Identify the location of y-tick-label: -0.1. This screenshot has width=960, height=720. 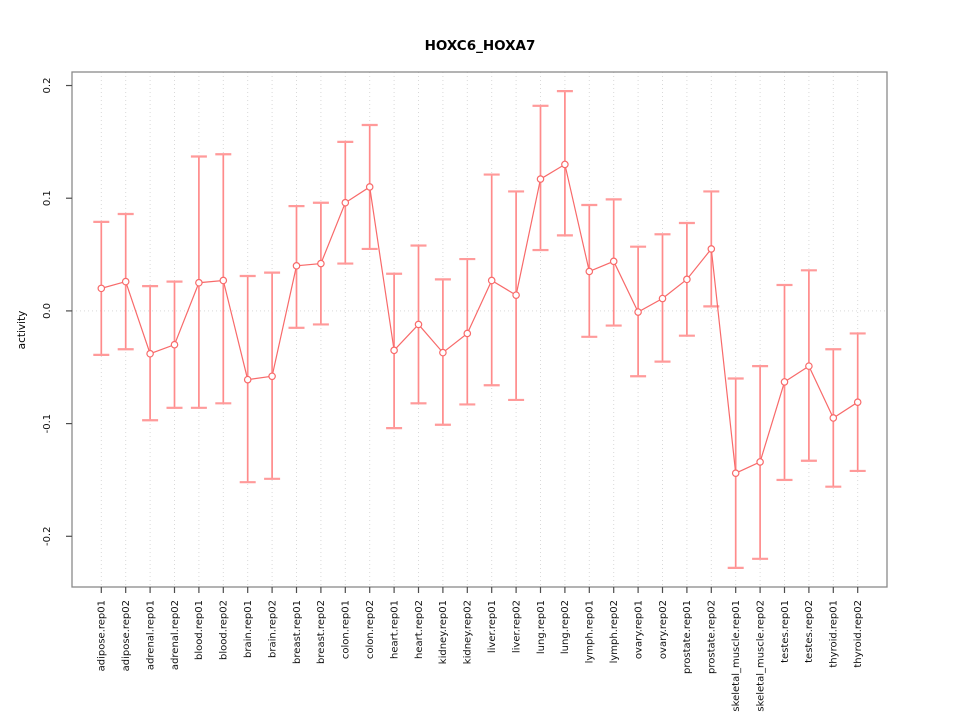
(47, 424).